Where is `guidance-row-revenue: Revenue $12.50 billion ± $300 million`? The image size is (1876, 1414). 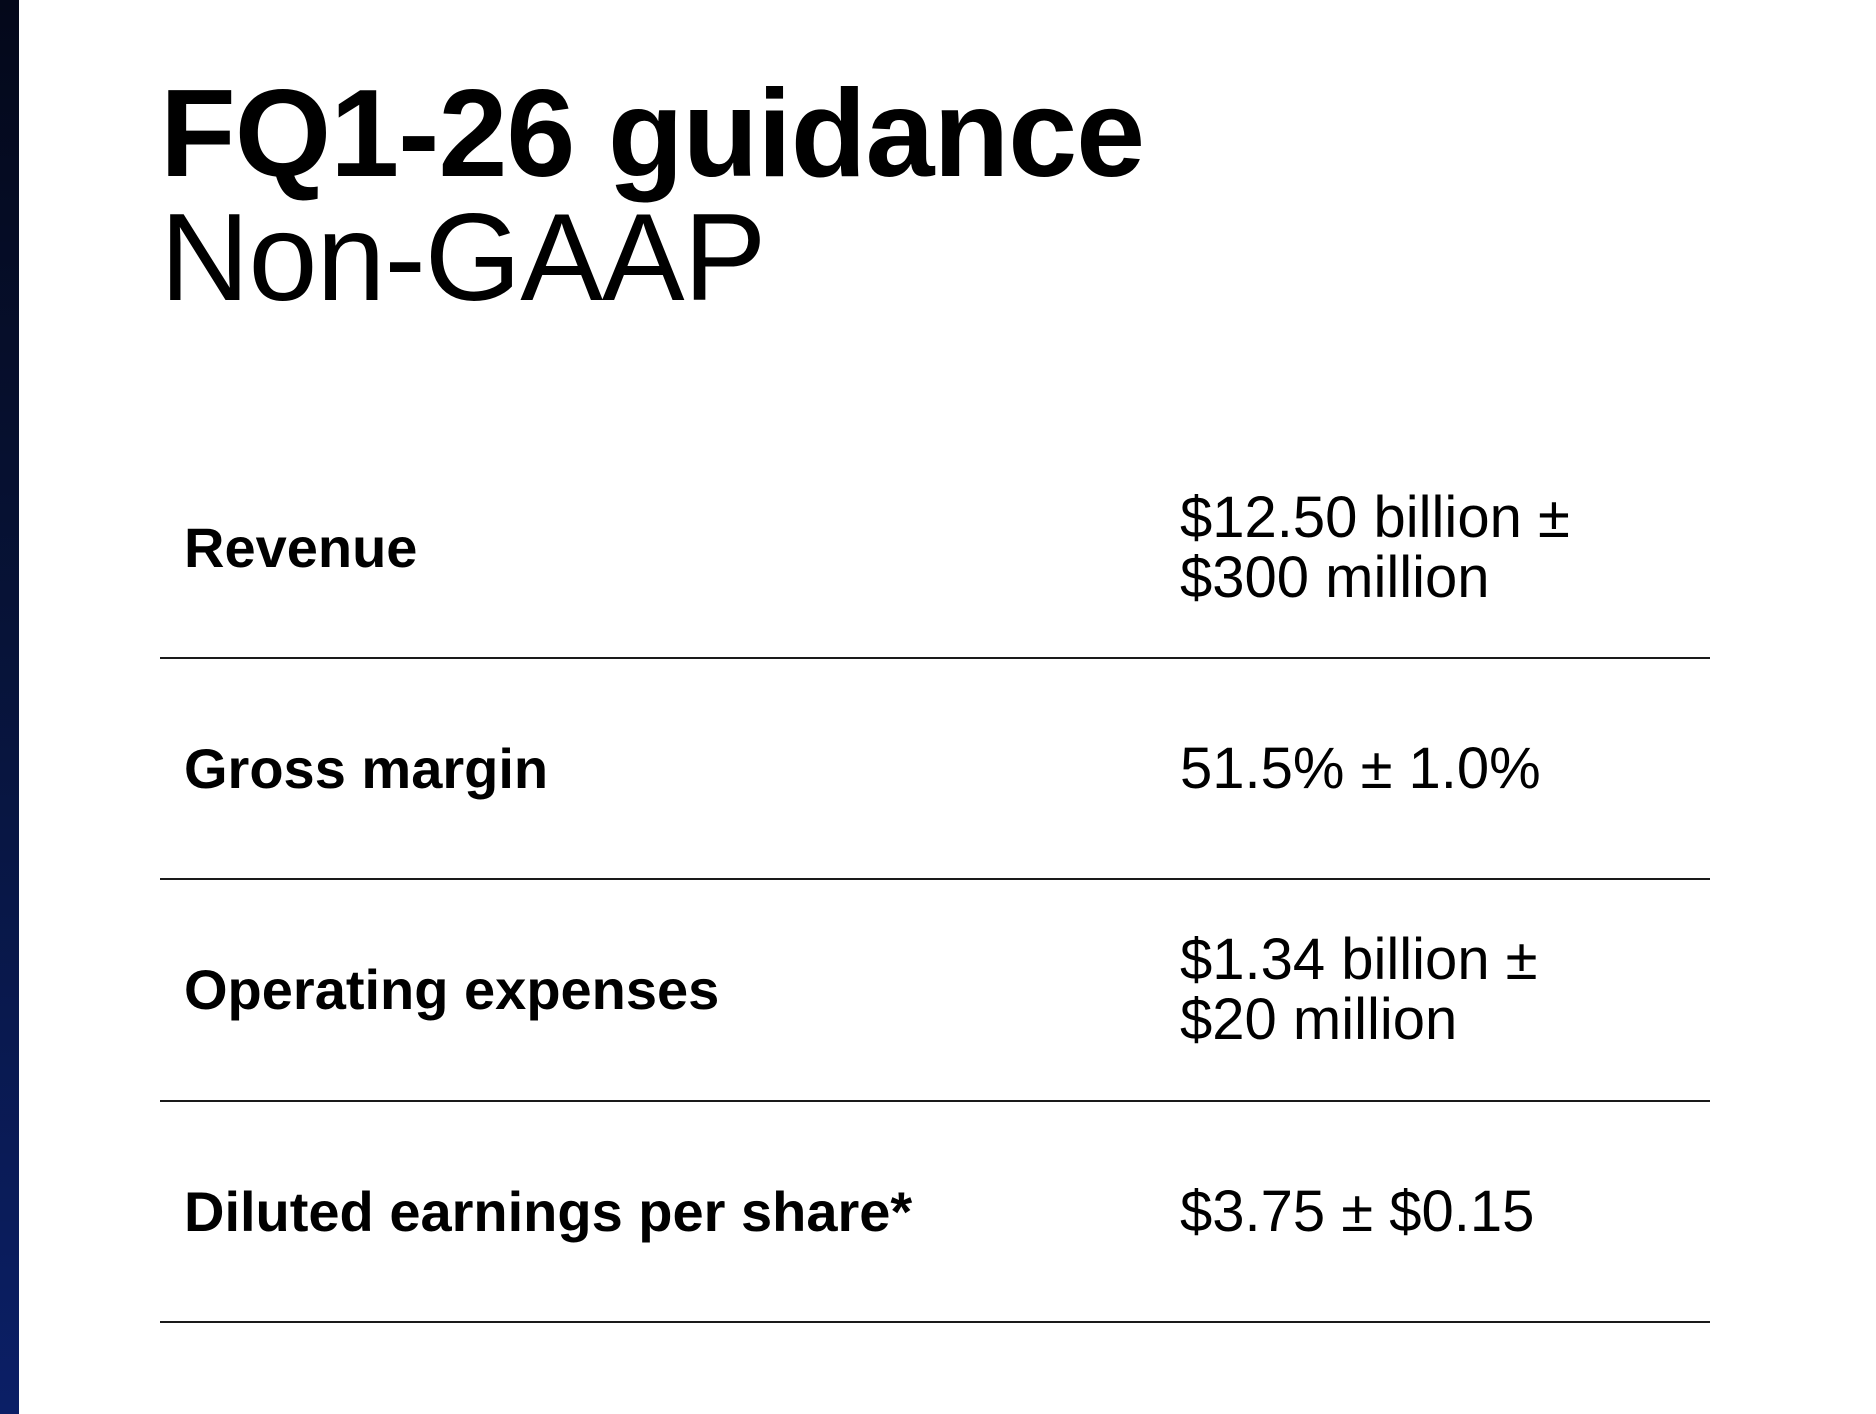 guidance-row-revenue: Revenue $12.50 billion ± $300 million is located at coordinates (935, 548).